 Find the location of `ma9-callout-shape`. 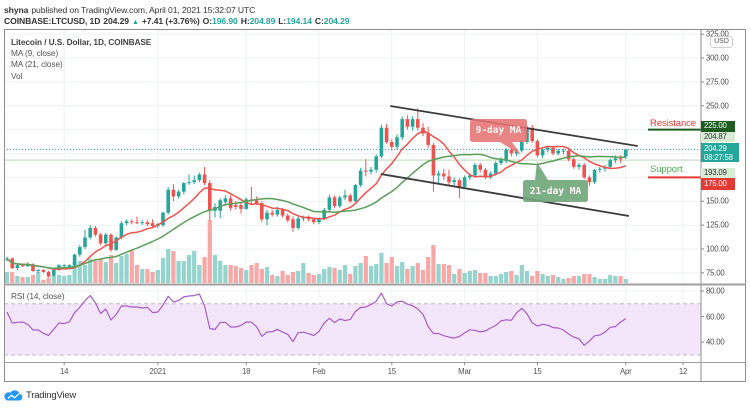

ma9-callout-shape is located at coordinates (498, 137).